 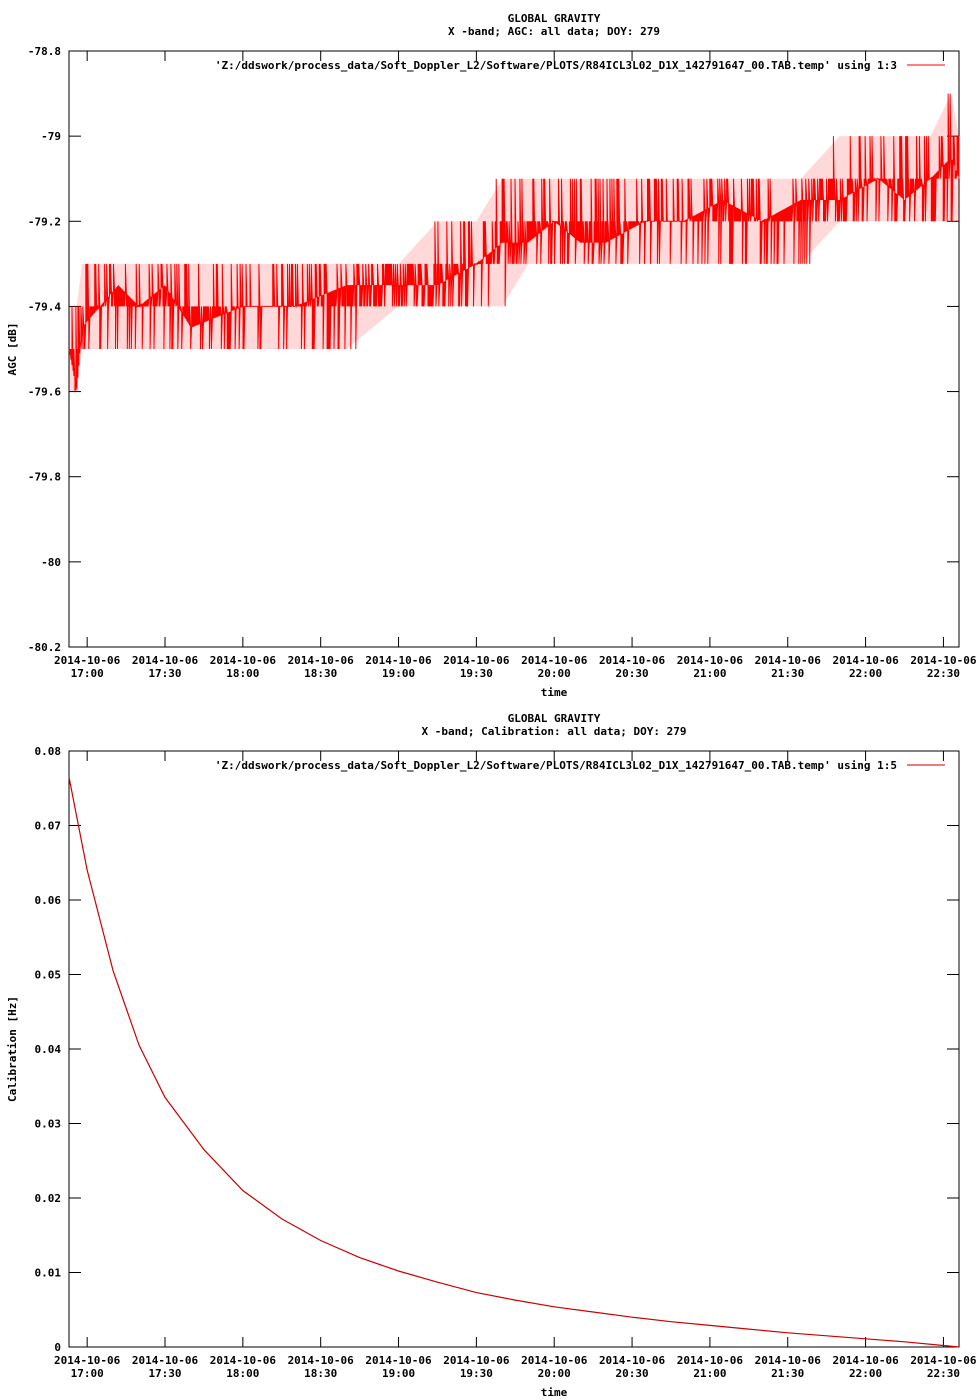 I want to click on y-tick-label: 0.02, so click(x=48, y=1198).